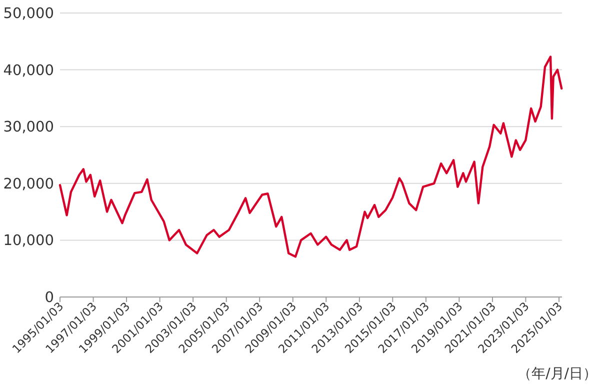 This screenshot has height=386, width=600. What do you see at coordinates (28, 14) in the screenshot?
I see `y-tick-label: 50,000` at bounding box center [28, 14].